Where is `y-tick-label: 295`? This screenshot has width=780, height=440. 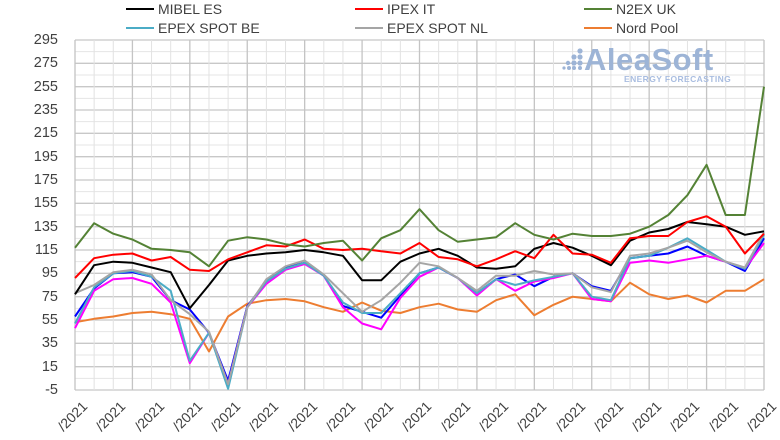
y-tick-label: 295 is located at coordinates (45, 40).